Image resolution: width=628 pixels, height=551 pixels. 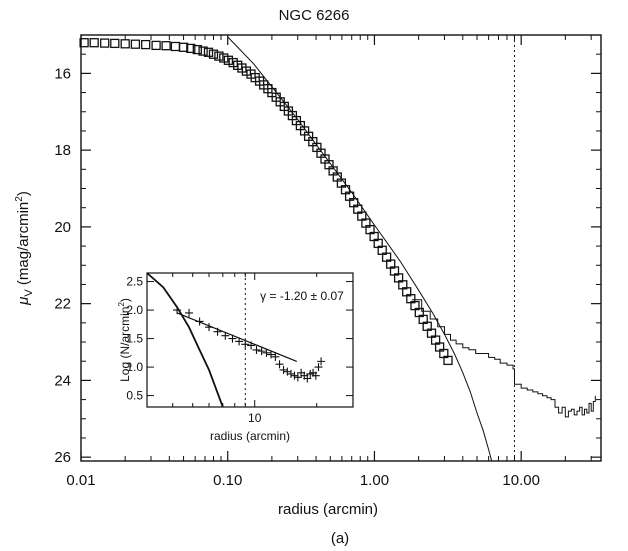 What do you see at coordinates (23, 301) in the screenshot?
I see `y-axis-label-symbol: μ` at bounding box center [23, 301].